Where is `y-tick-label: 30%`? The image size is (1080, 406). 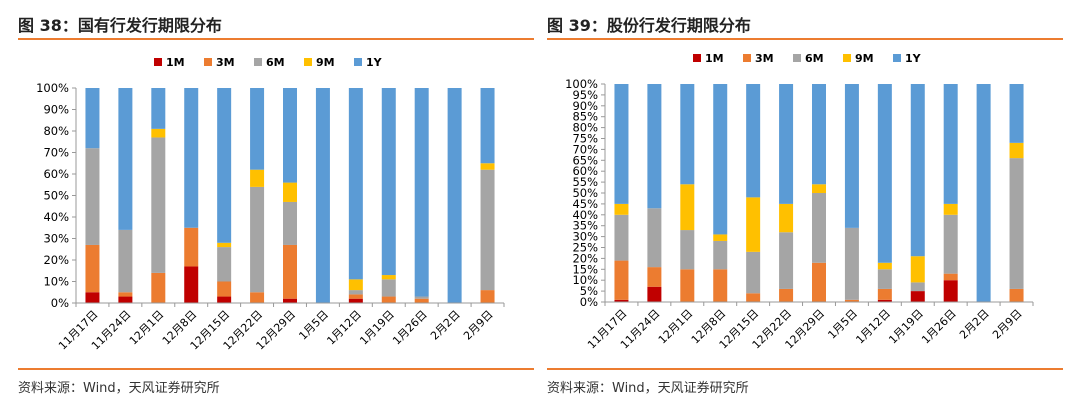
y-tick-label: 30% is located at coordinates (585, 237).